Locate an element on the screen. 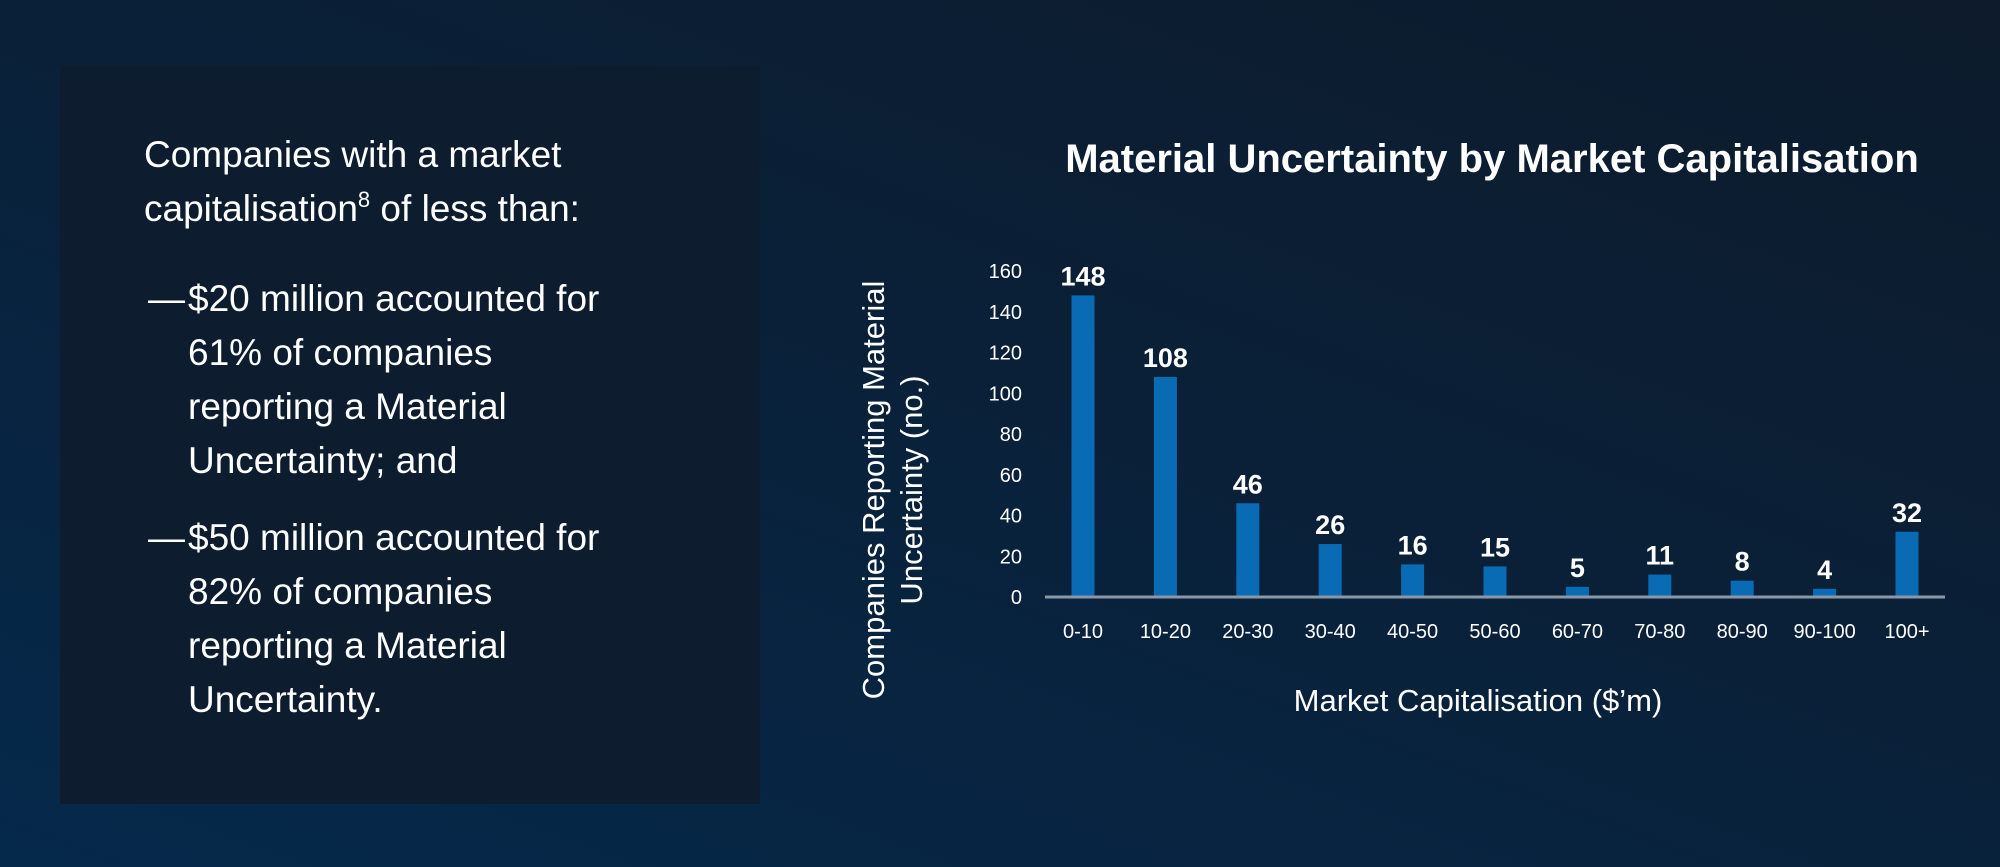  x-tick-label: 40-50 is located at coordinates (1412, 632).